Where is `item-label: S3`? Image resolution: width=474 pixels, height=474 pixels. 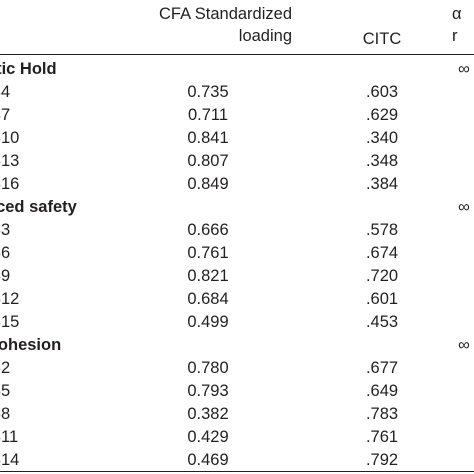 item-label: S3 is located at coordinates (5, 230).